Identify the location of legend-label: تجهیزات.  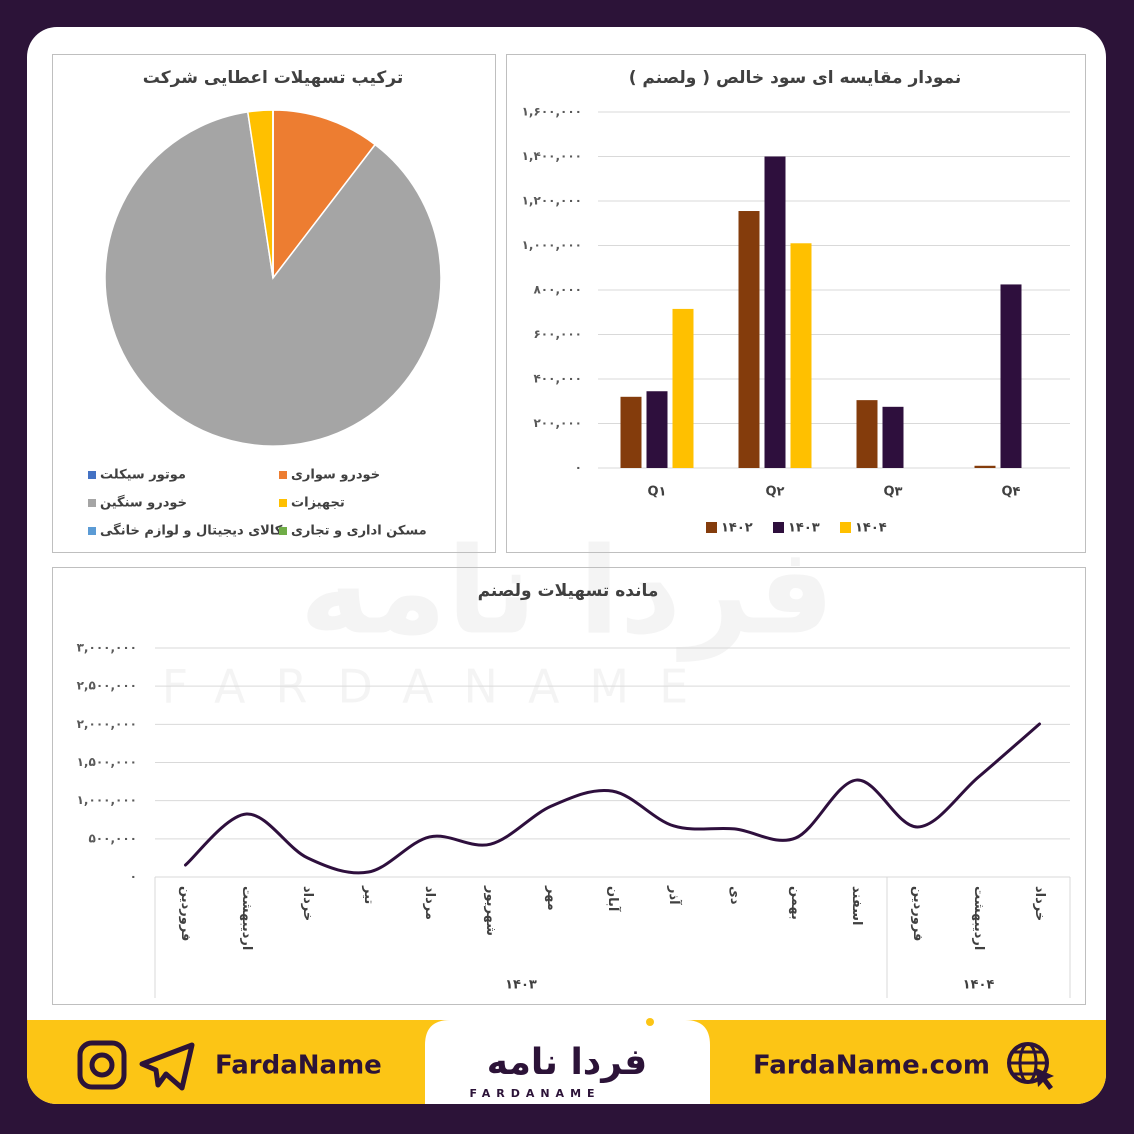
(318, 503).